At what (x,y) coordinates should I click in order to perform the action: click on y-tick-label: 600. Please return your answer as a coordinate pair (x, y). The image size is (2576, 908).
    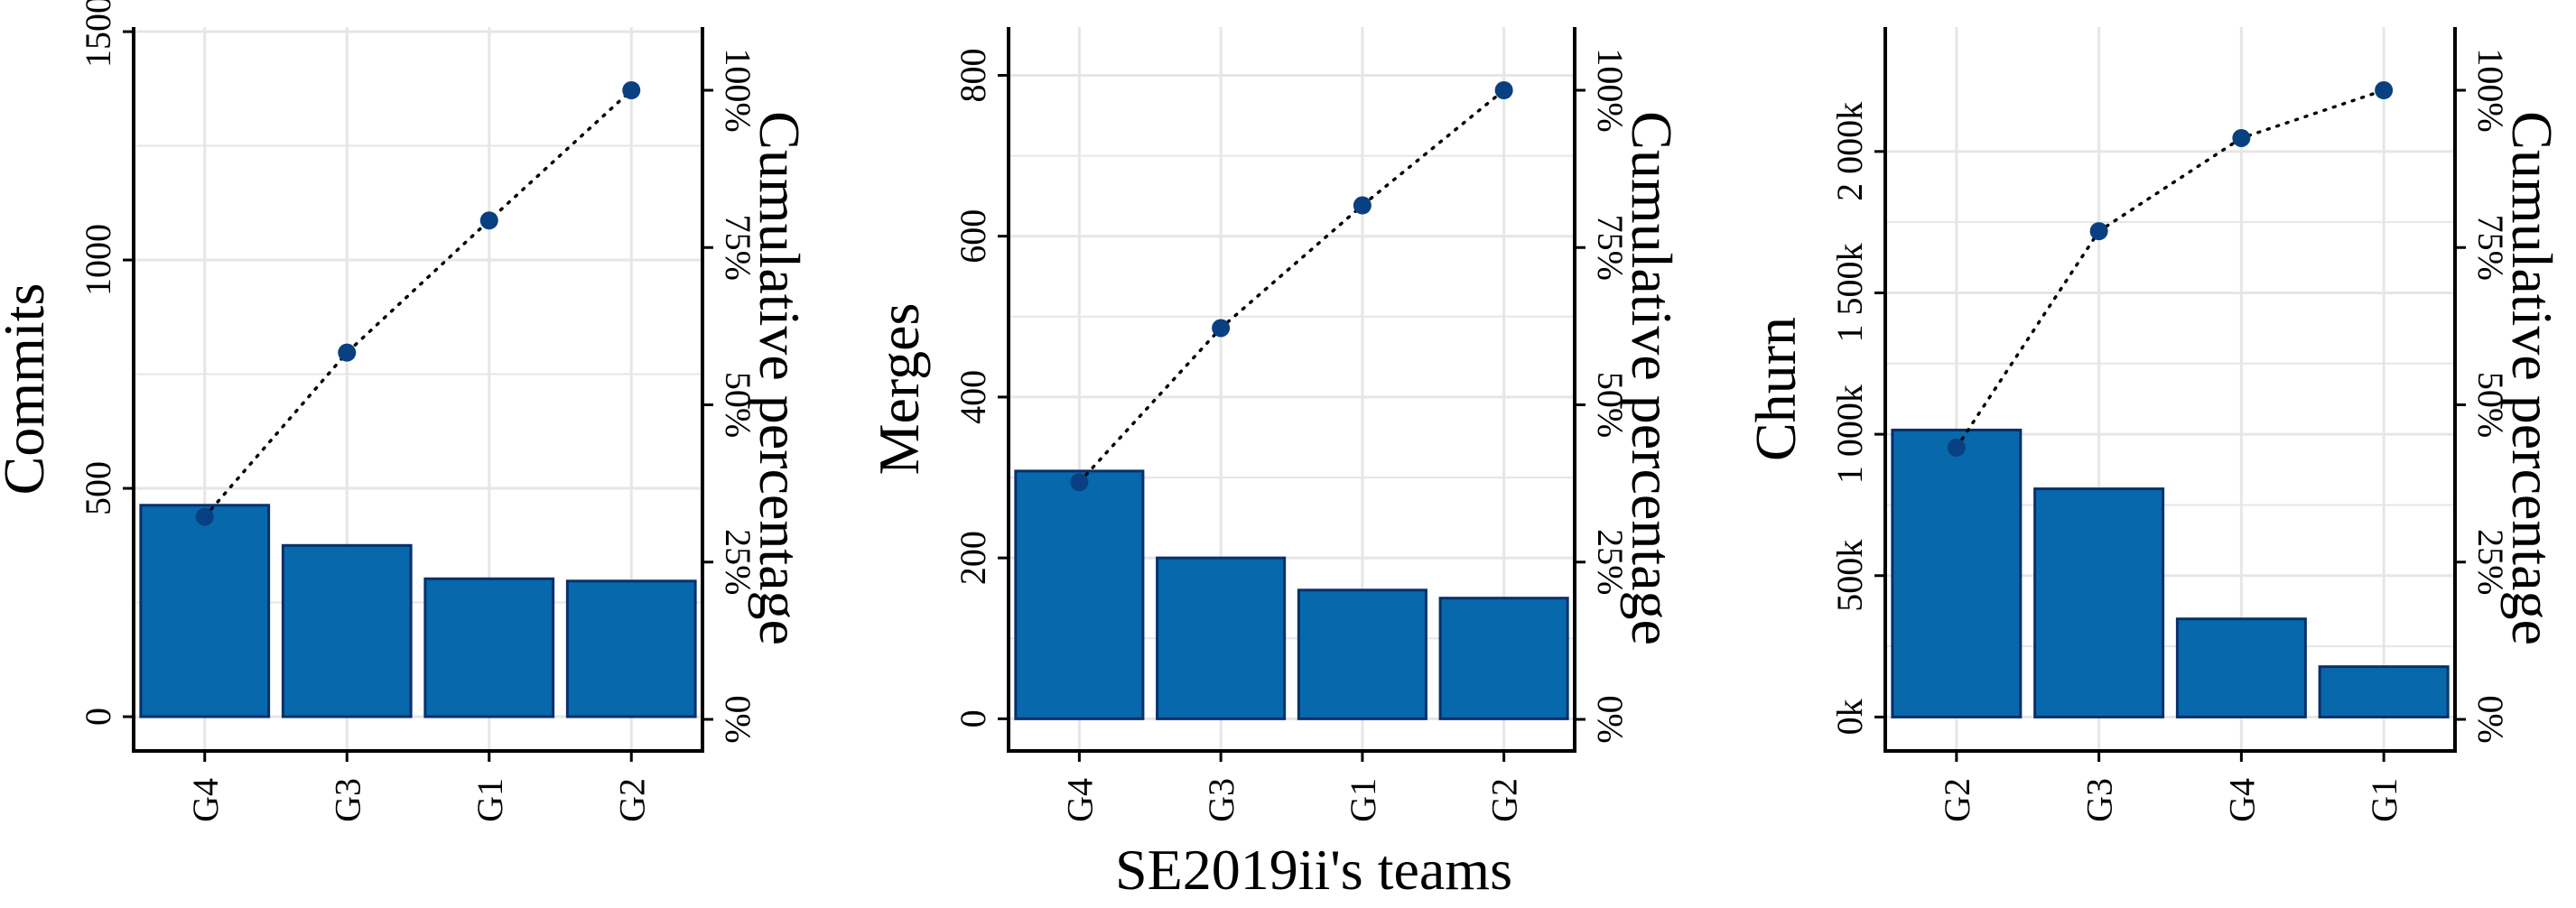
    Looking at the image, I should click on (973, 237).